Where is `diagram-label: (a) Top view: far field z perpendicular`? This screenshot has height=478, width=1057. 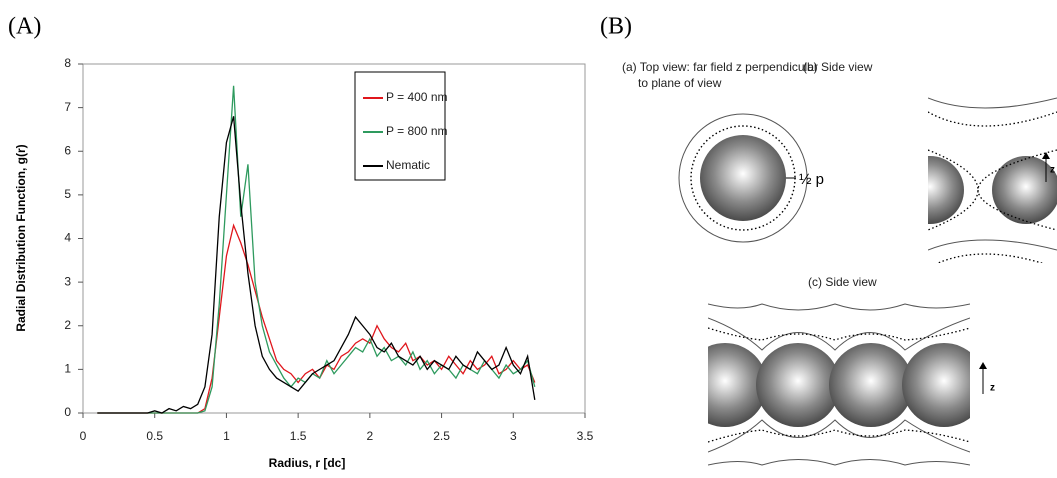 diagram-label: (a) Top view: far field z perpendicular is located at coordinates (720, 67).